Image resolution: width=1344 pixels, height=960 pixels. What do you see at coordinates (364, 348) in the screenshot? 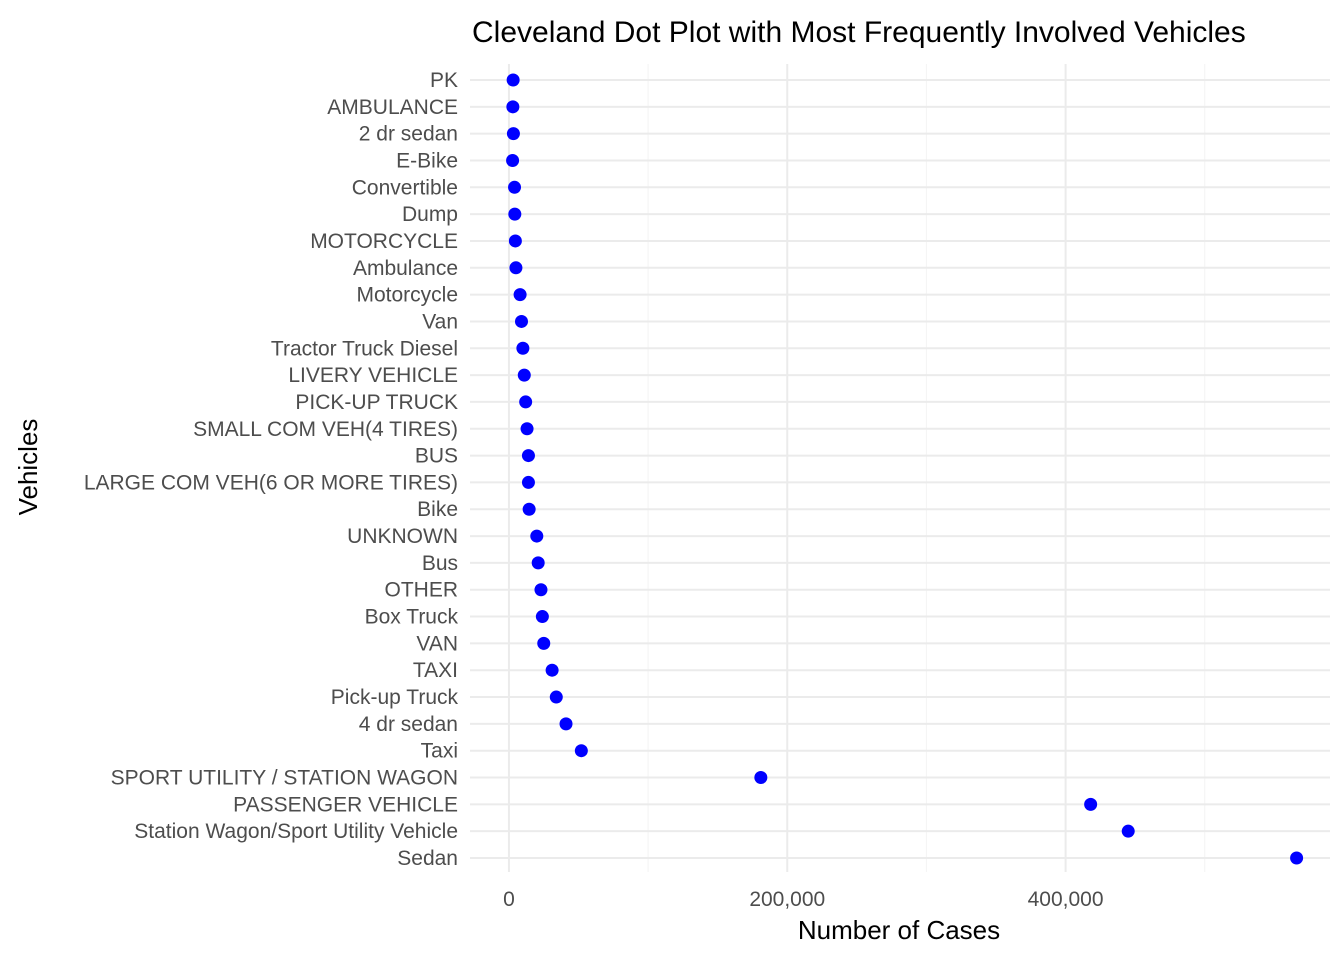
I see `y-tick-label: Tractor Truck Diesel` at bounding box center [364, 348].